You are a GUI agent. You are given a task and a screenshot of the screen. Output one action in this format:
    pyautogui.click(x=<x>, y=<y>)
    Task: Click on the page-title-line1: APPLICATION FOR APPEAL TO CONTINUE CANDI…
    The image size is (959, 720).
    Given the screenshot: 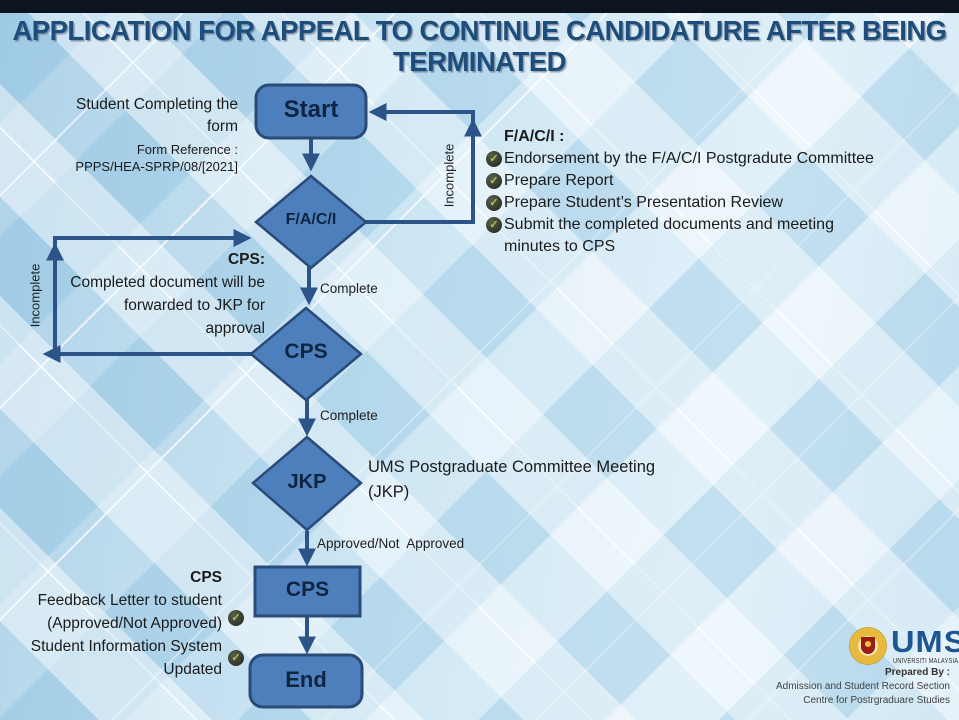 What is the action you would take?
    pyautogui.click(x=479, y=30)
    